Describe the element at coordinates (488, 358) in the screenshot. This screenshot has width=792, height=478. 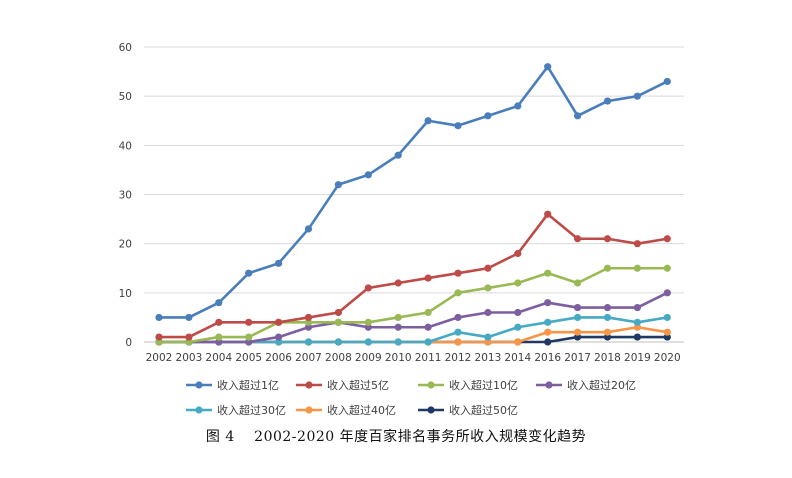
I see `x-tick-label: 2013` at that location.